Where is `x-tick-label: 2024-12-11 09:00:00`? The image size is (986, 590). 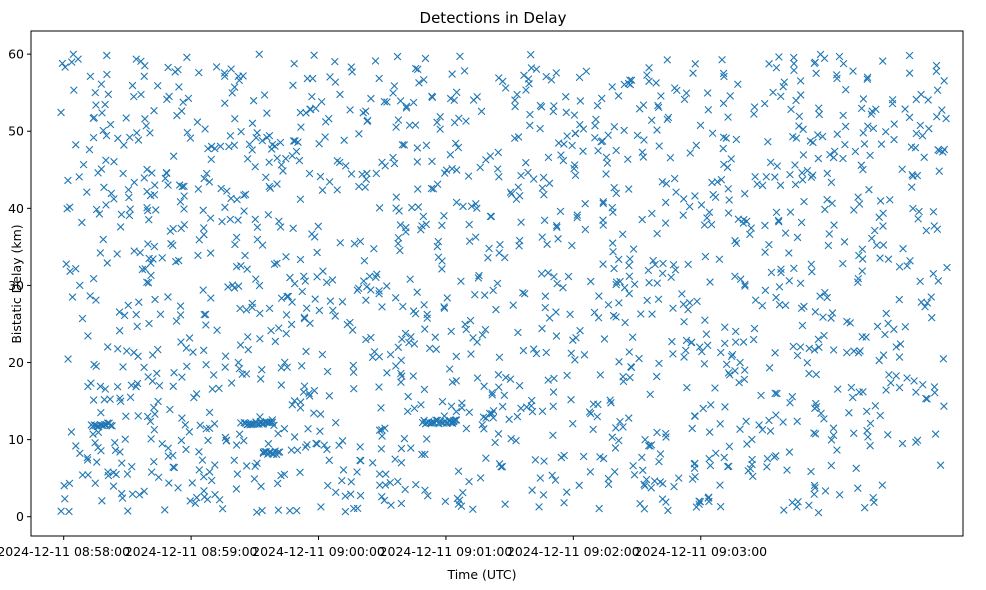
x-tick-label: 2024-12-11 09:00:00 is located at coordinates (318, 551).